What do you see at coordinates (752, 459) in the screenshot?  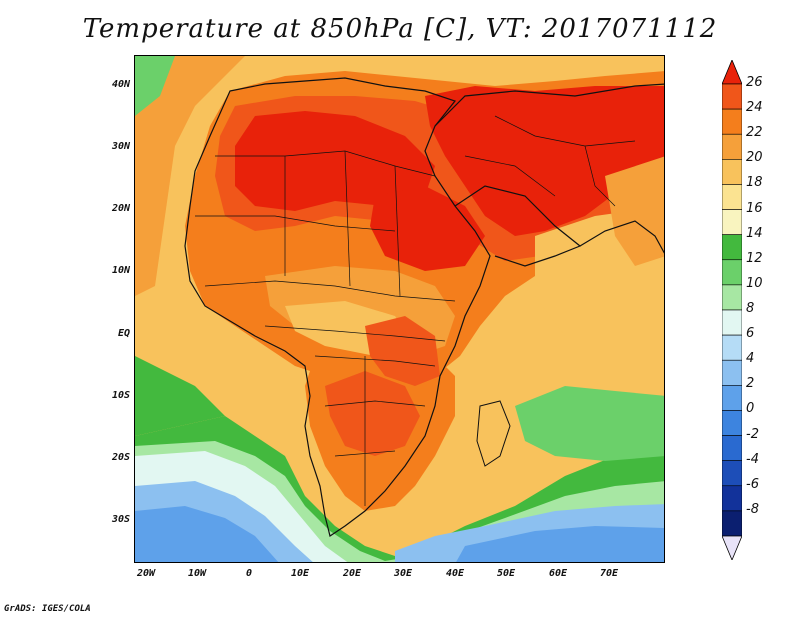 I see `colorbar-label: -4` at bounding box center [752, 459].